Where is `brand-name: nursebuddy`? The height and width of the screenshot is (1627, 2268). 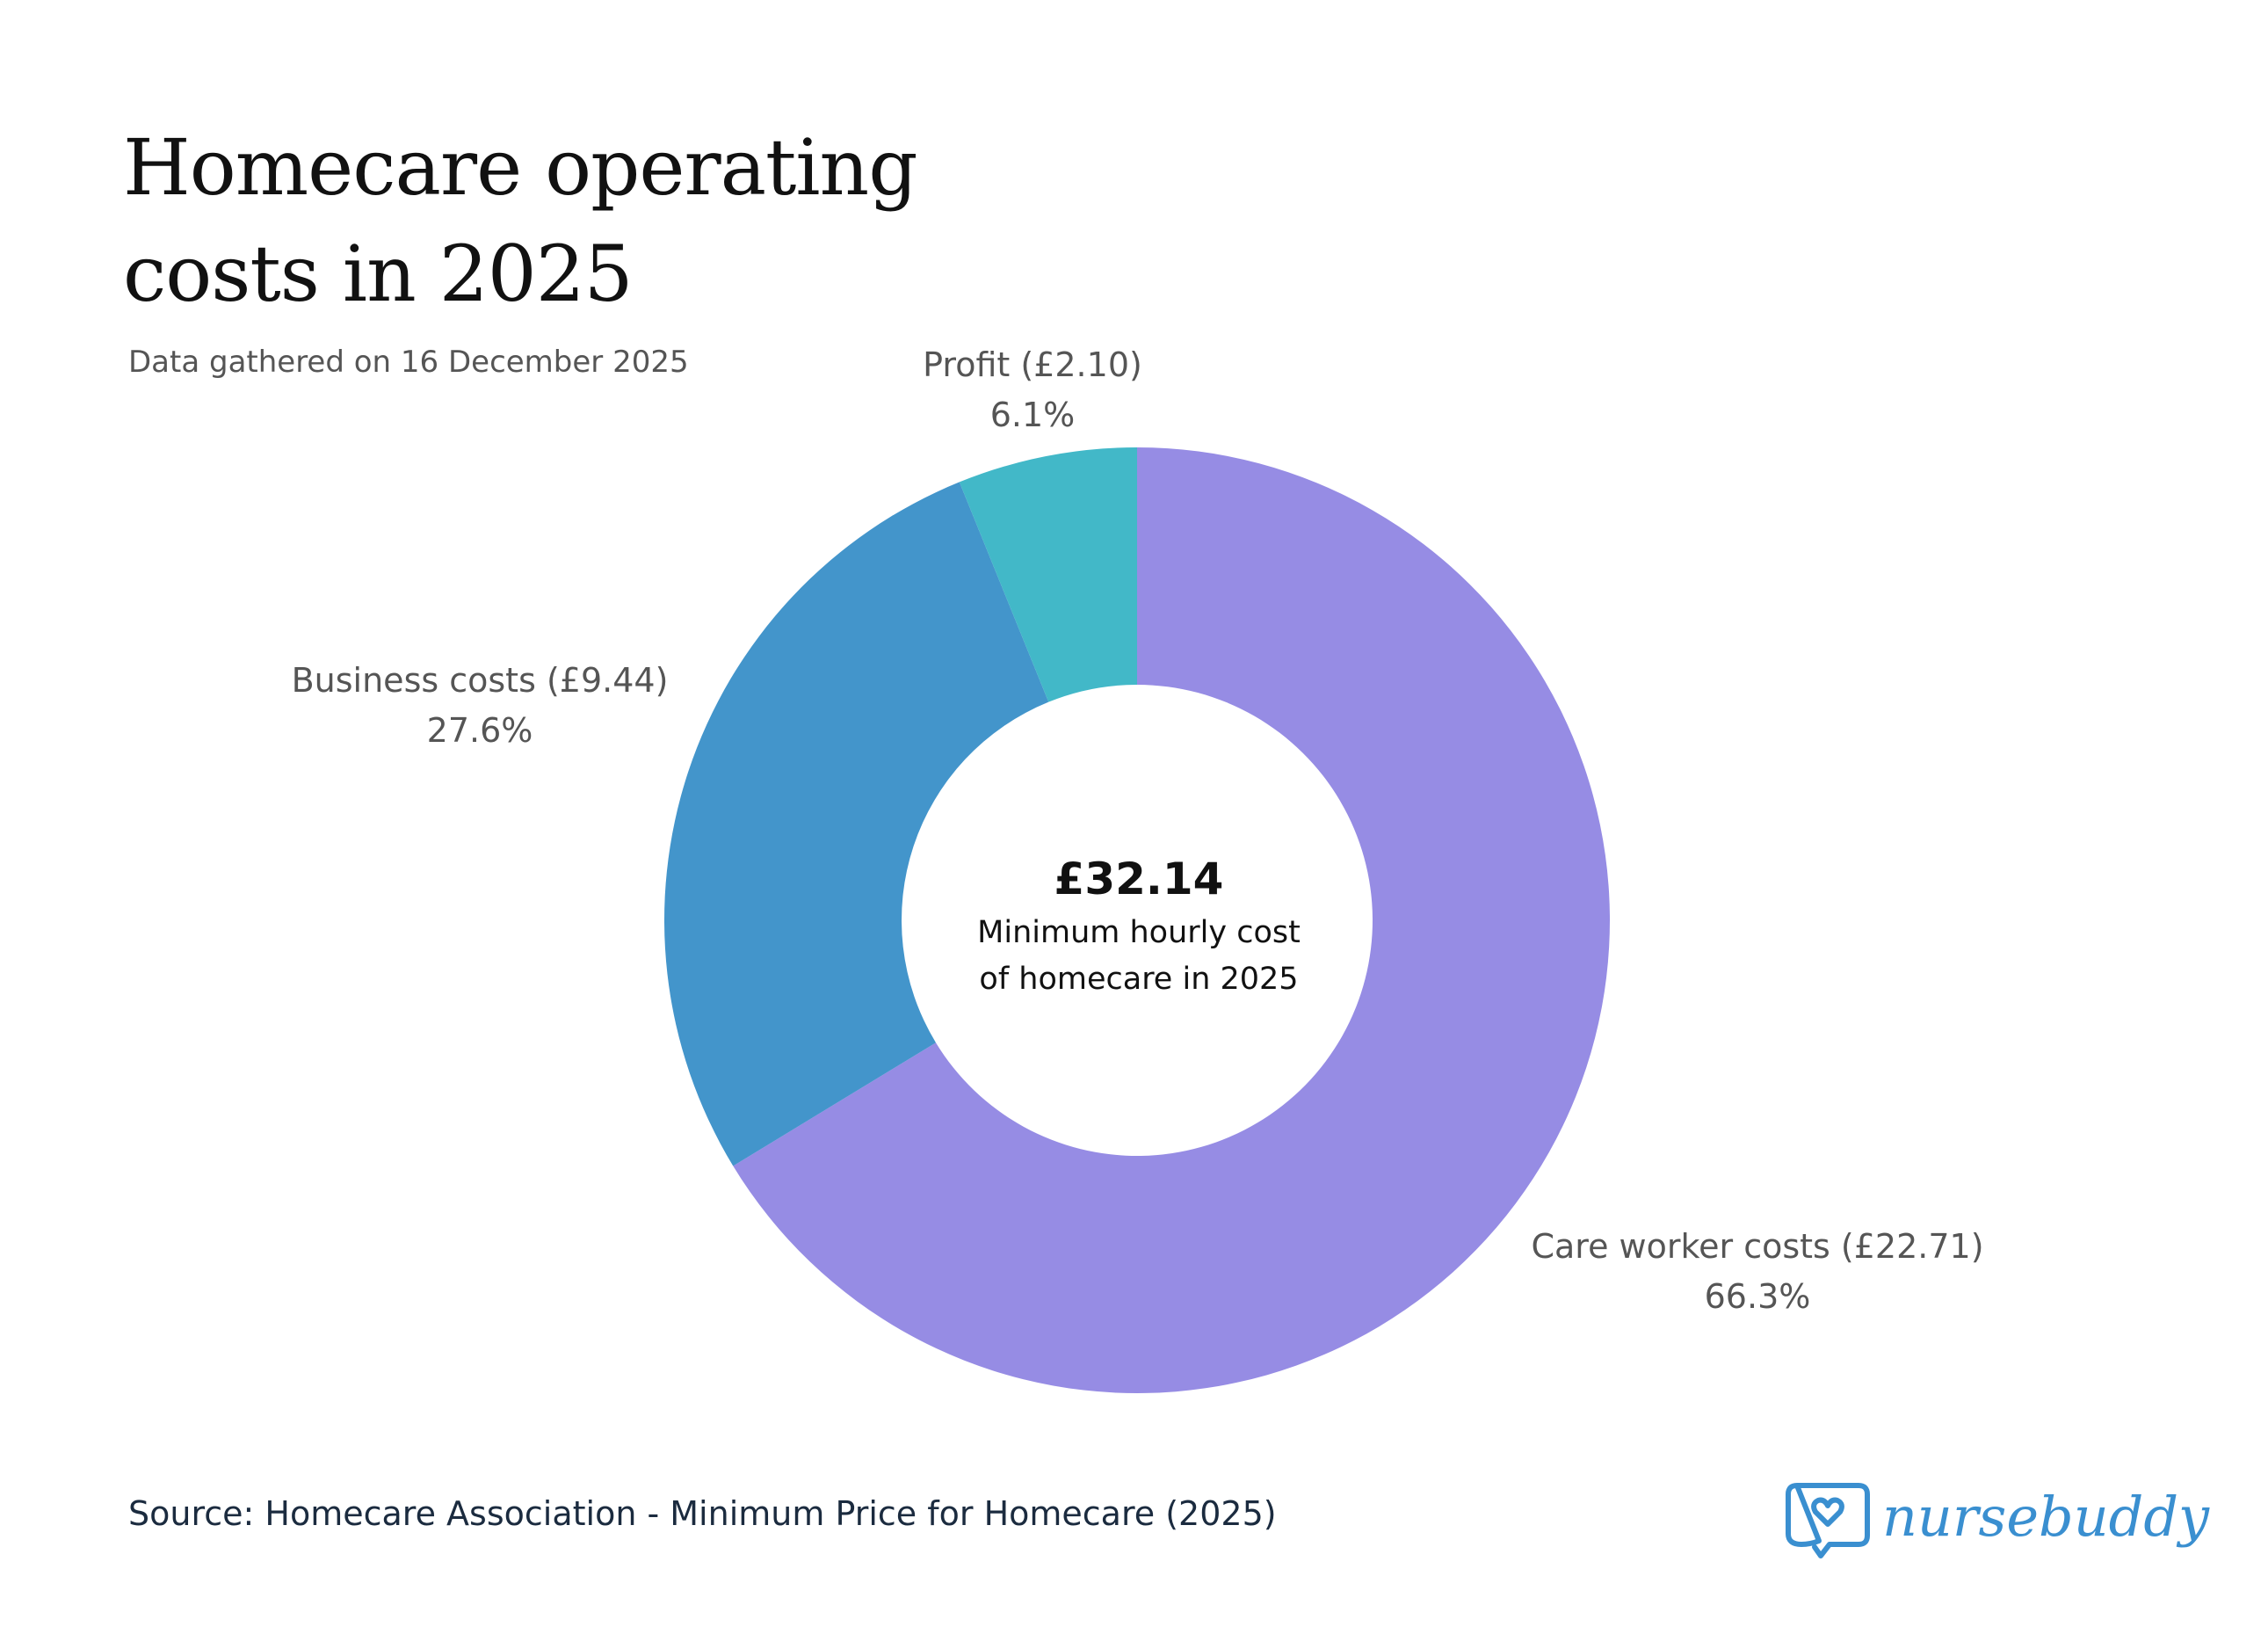
brand-name: nursebuddy is located at coordinates (2046, 1517).